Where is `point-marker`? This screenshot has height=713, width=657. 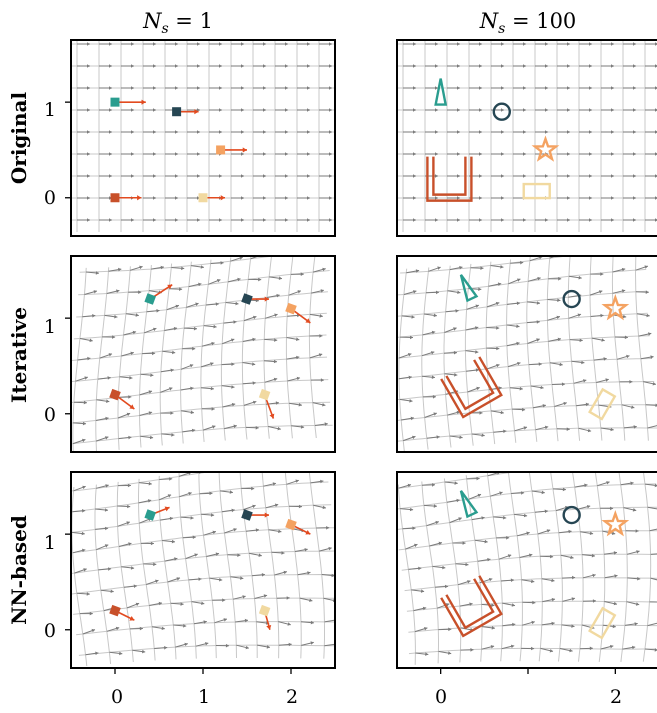 point-marker is located at coordinates (115, 394).